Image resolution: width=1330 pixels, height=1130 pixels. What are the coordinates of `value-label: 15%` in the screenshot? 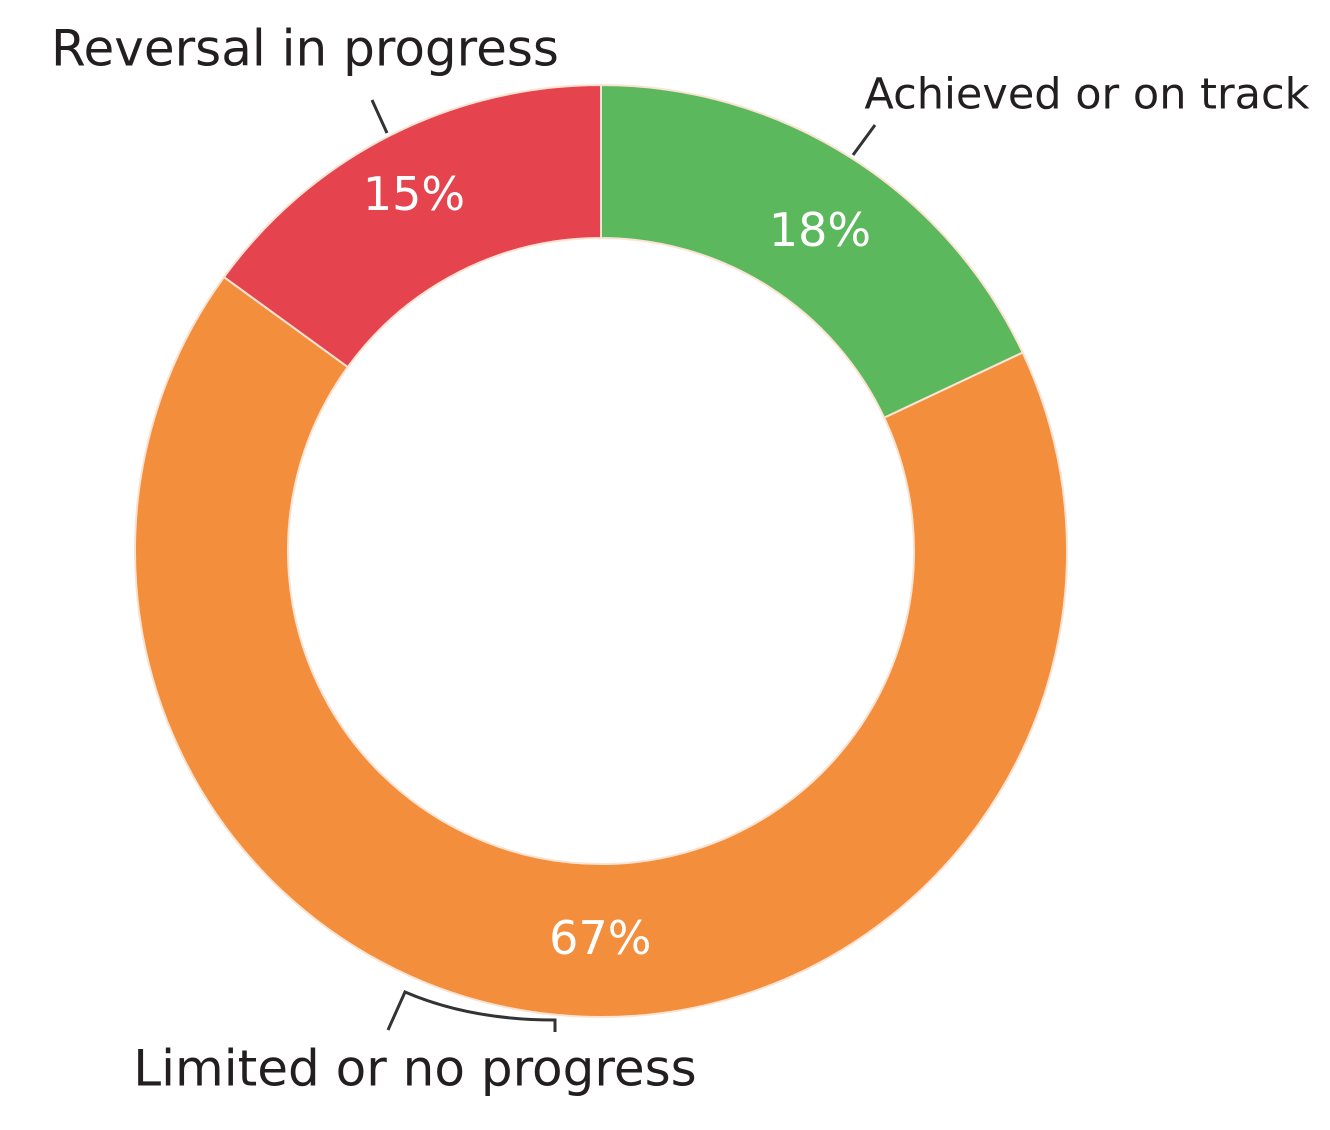 It's located at (414, 194).